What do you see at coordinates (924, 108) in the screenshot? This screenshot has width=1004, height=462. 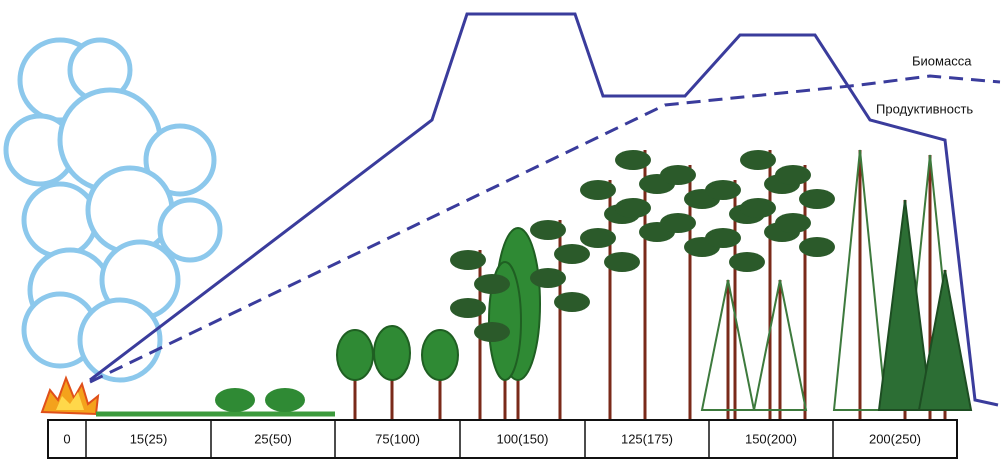 I see `productivity-label: Продуктивность` at bounding box center [924, 108].